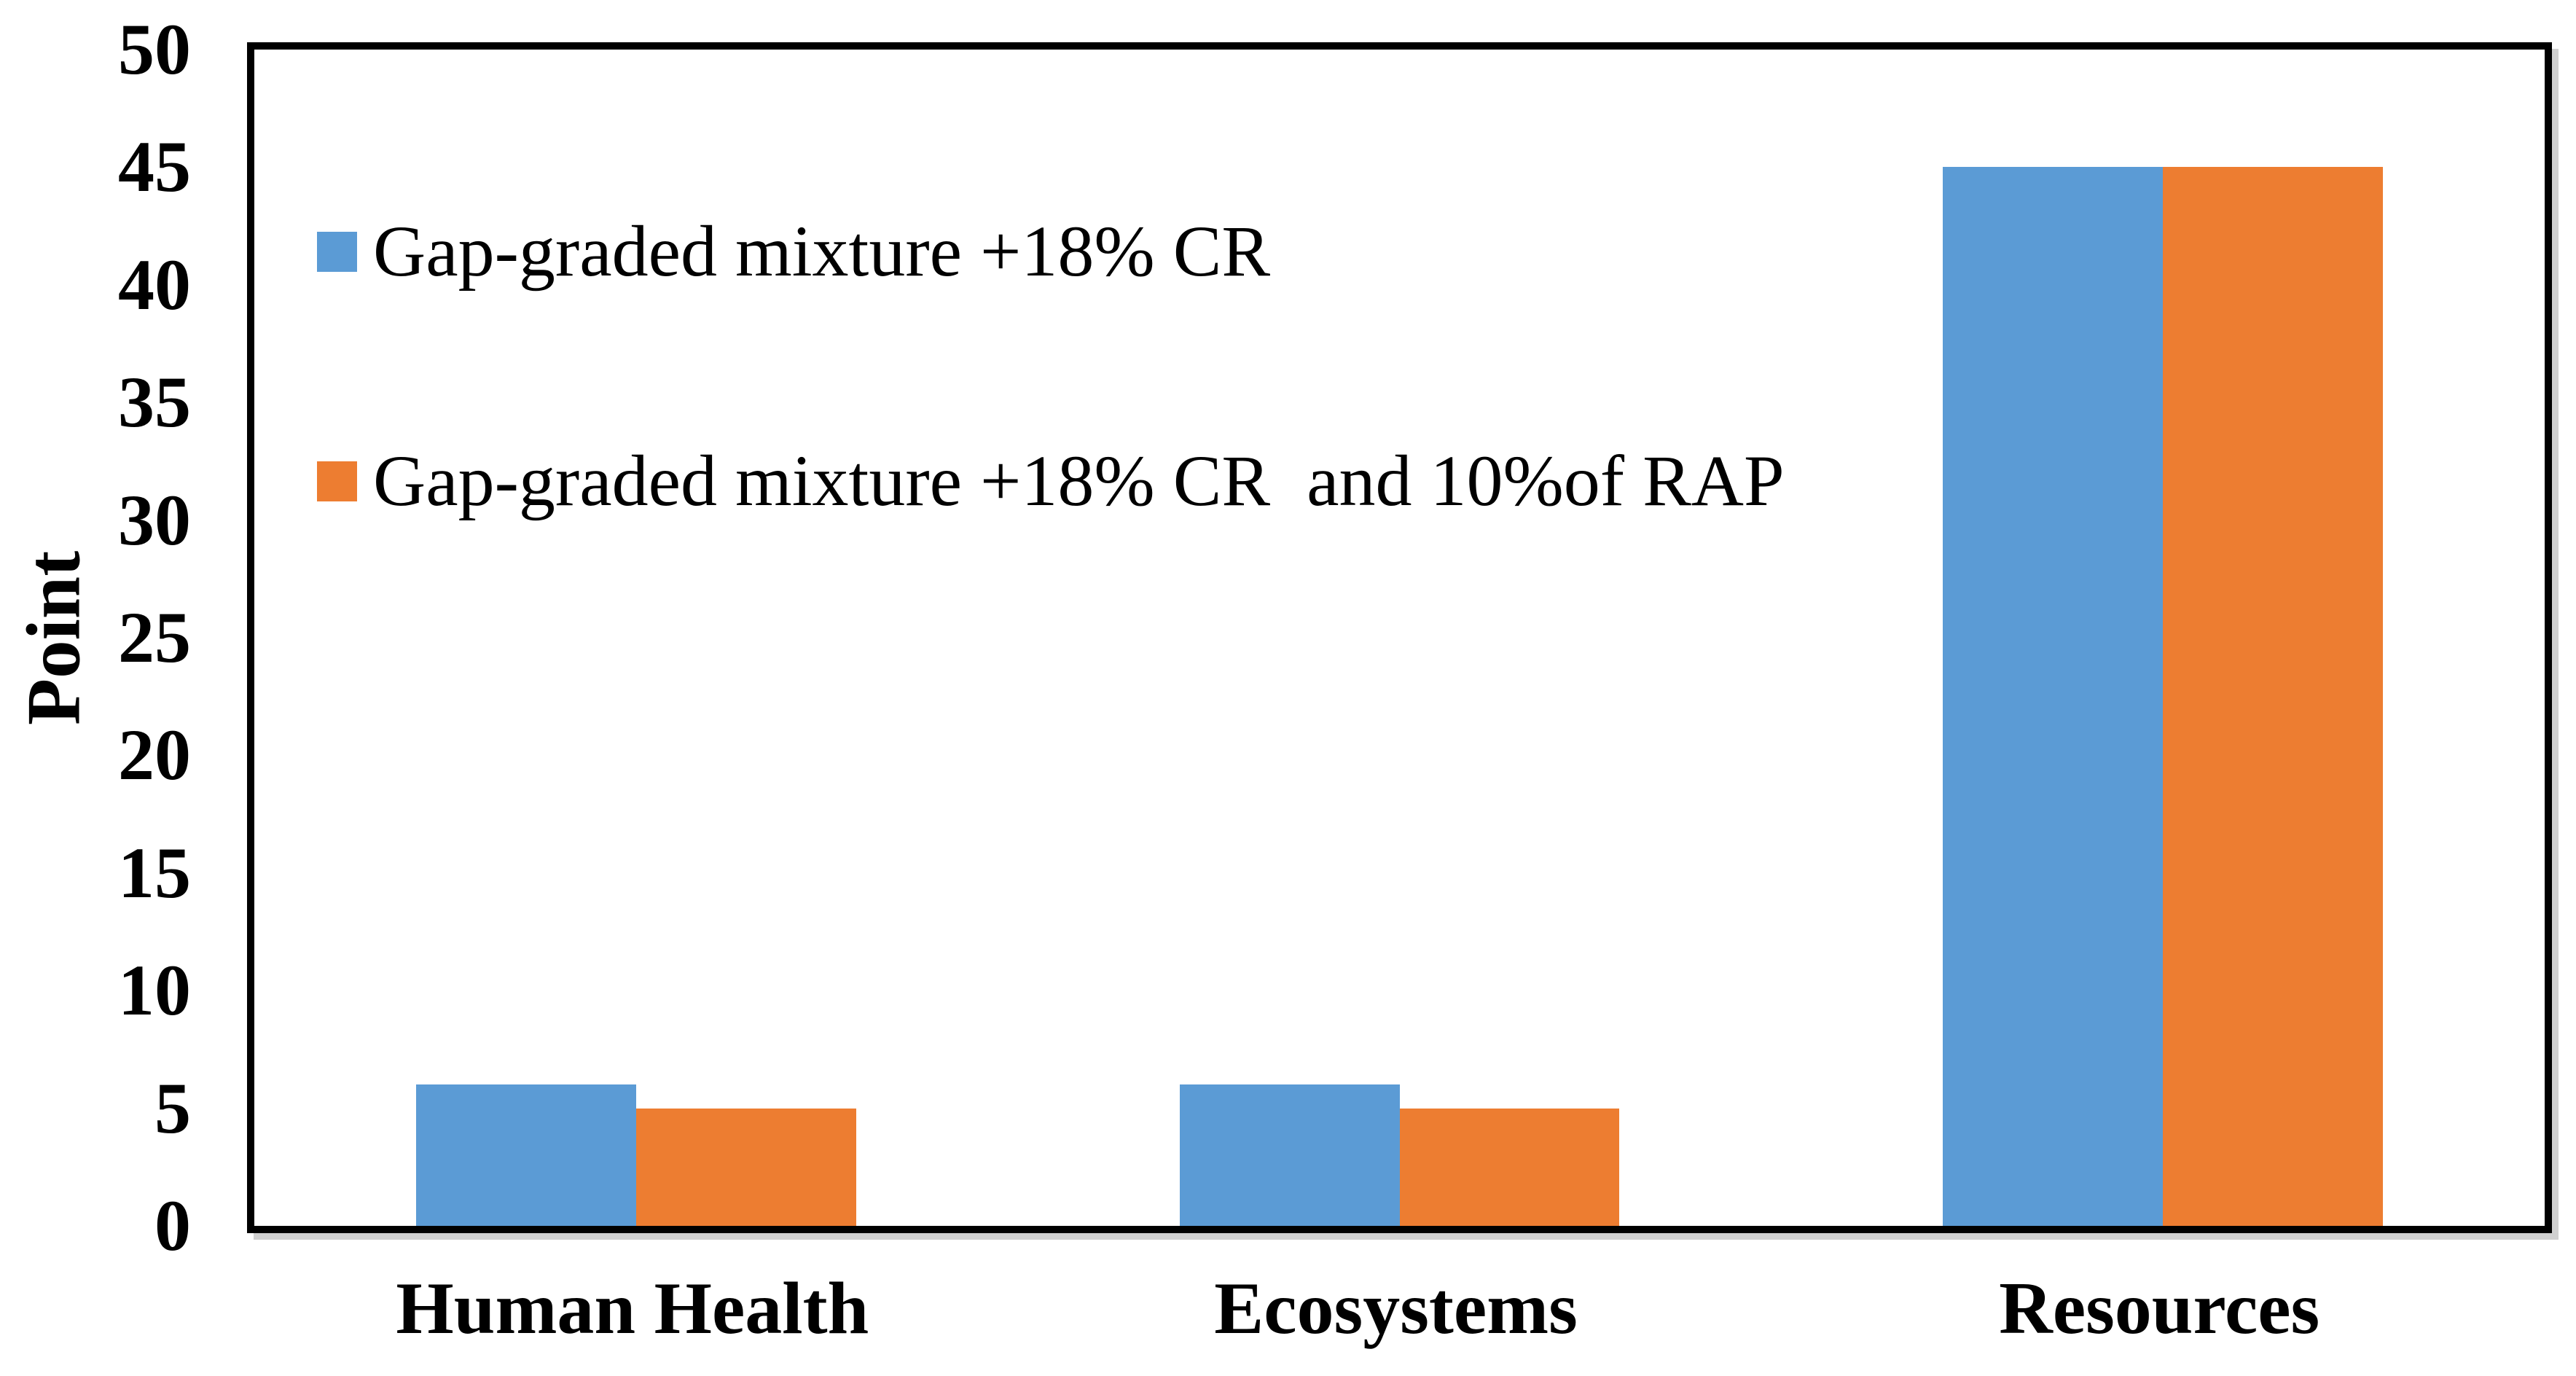 The image size is (2576, 1376). What do you see at coordinates (172, 1108) in the screenshot?
I see `y-tick-label-5: 5` at bounding box center [172, 1108].